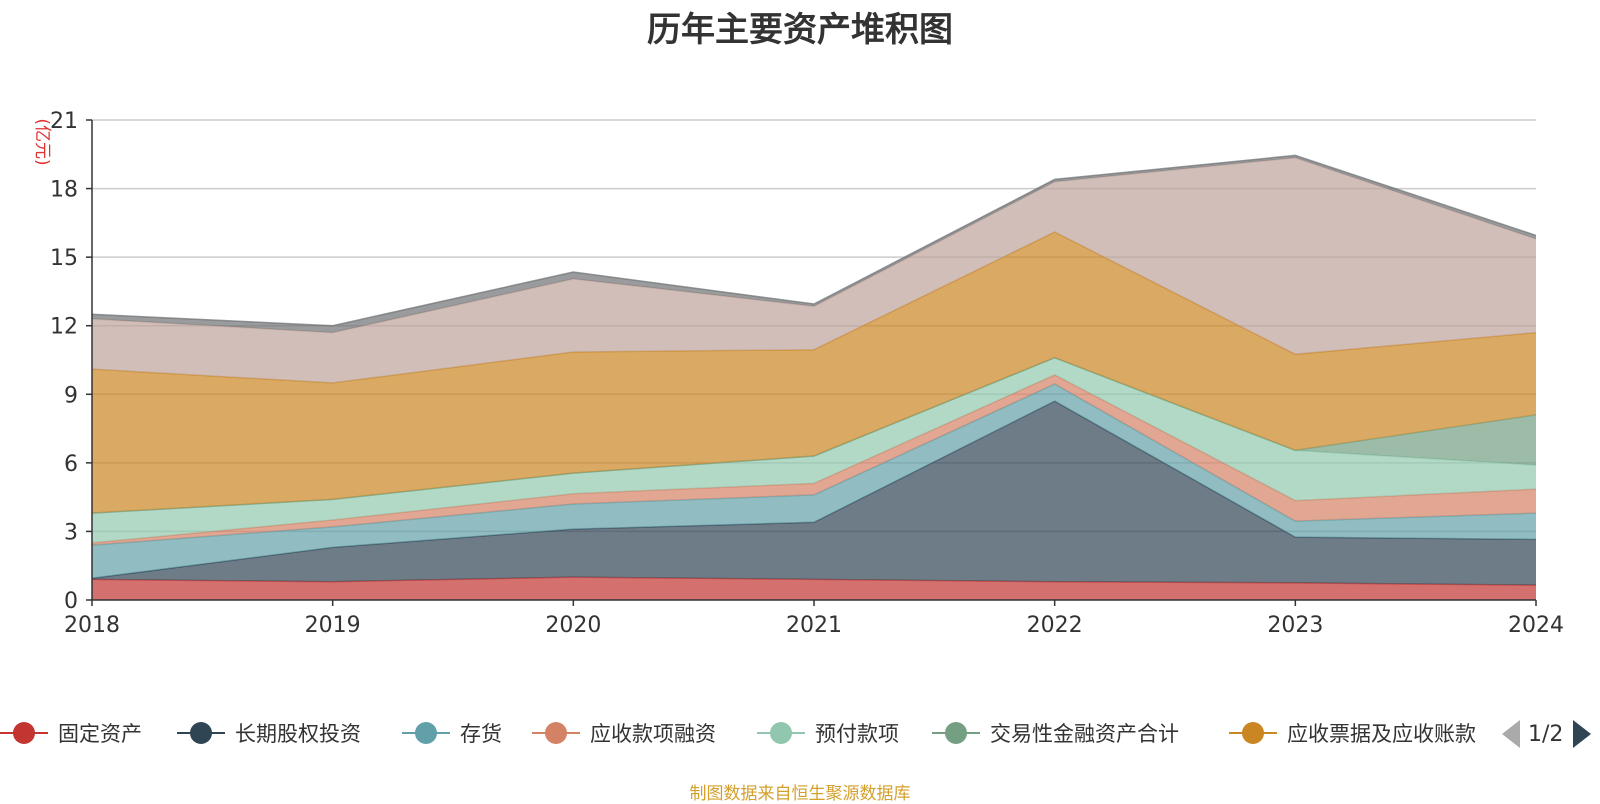  I want to click on legend-item: 应收票据及应收账款, so click(1352, 733).